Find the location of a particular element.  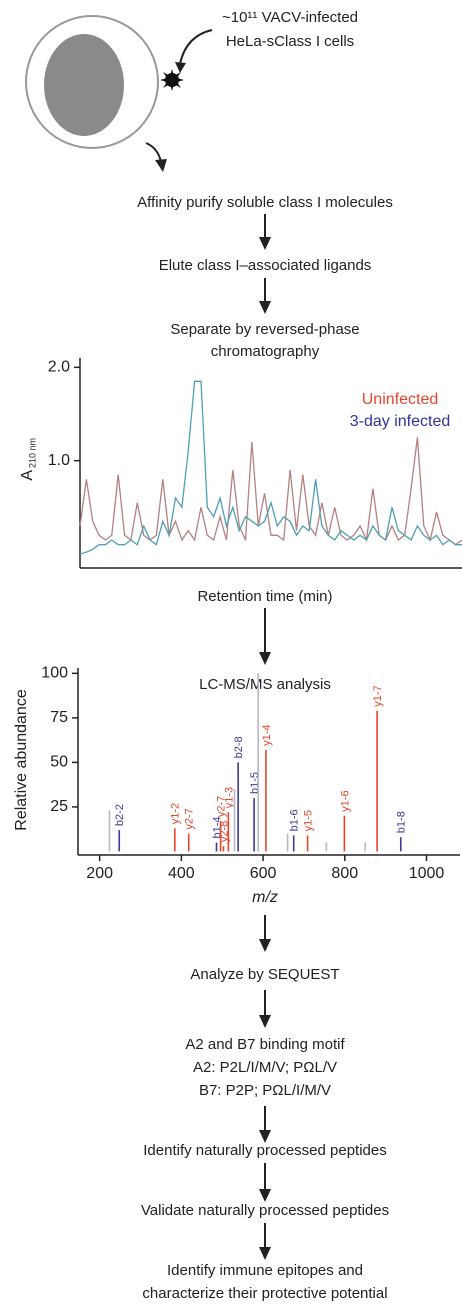

peak-label: b1-6 is located at coordinates (295, 820).